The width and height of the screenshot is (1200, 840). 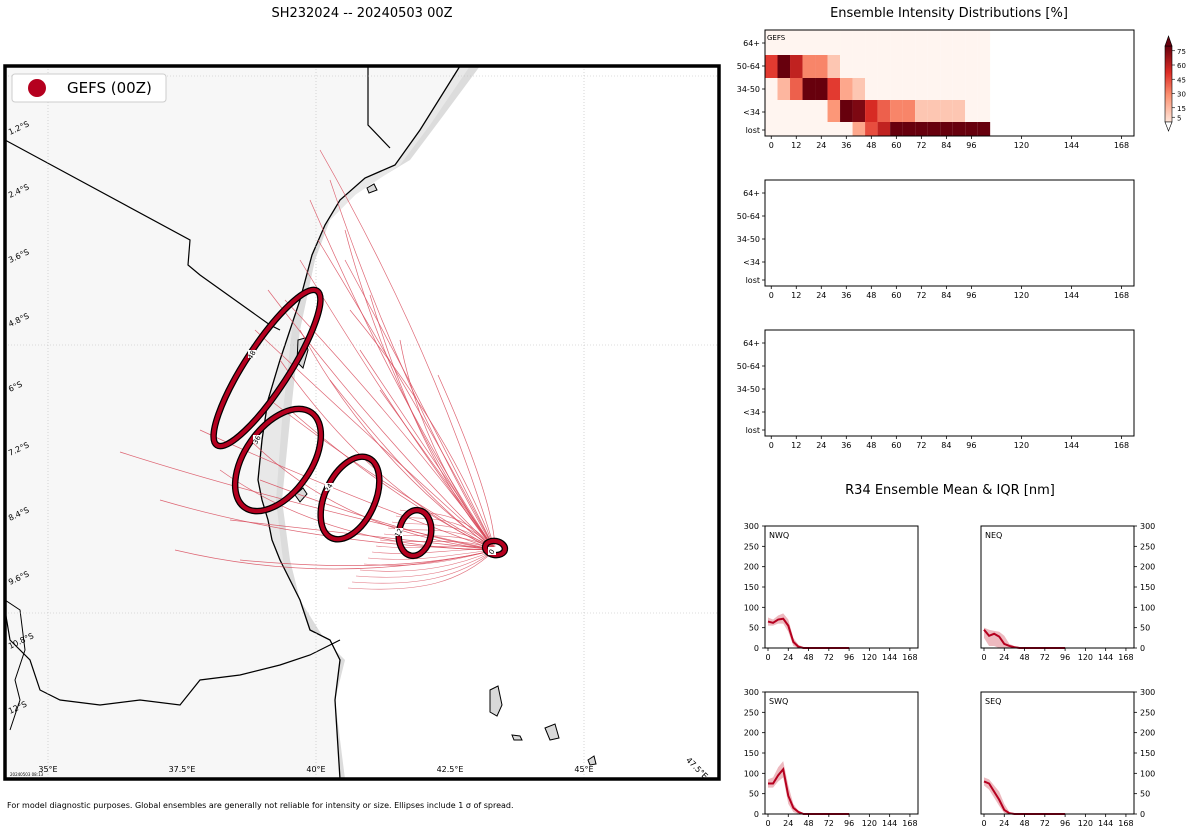 I want to click on intensity-frame, so click(x=949, y=83).